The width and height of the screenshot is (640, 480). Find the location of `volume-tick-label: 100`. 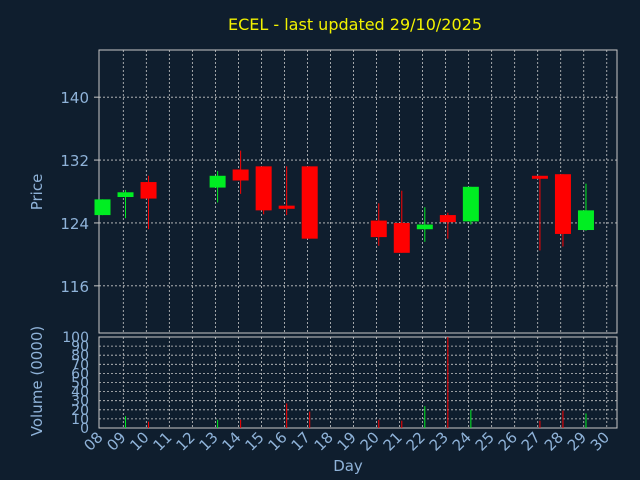

volume-tick-label: 100 is located at coordinates (75, 338).